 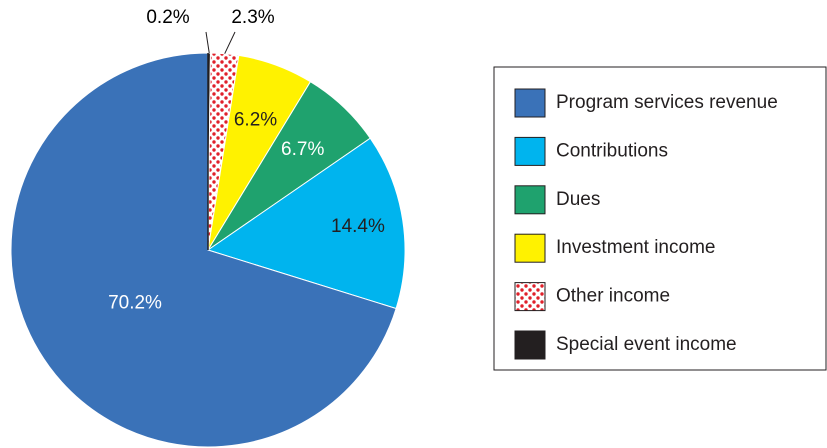 What do you see at coordinates (252, 17) in the screenshot?
I see `data-label: 2.3%` at bounding box center [252, 17].